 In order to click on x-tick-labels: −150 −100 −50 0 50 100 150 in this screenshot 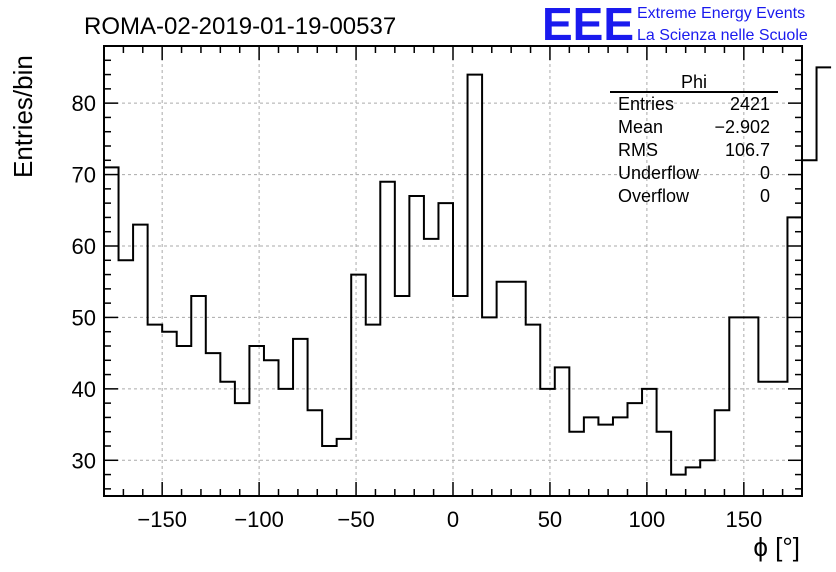, I will do `click(449, 519)`.